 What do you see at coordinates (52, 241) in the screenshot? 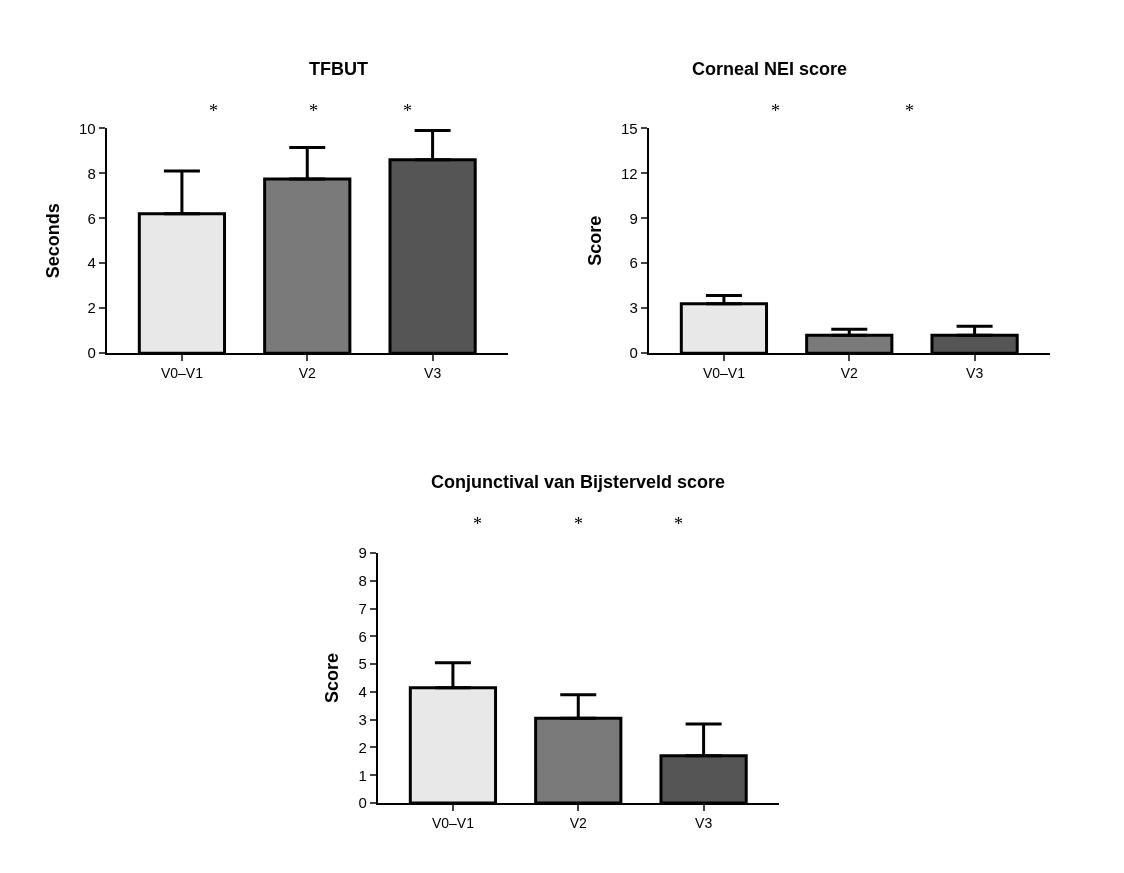
I see `y-axis-title: Seconds` at bounding box center [52, 241].